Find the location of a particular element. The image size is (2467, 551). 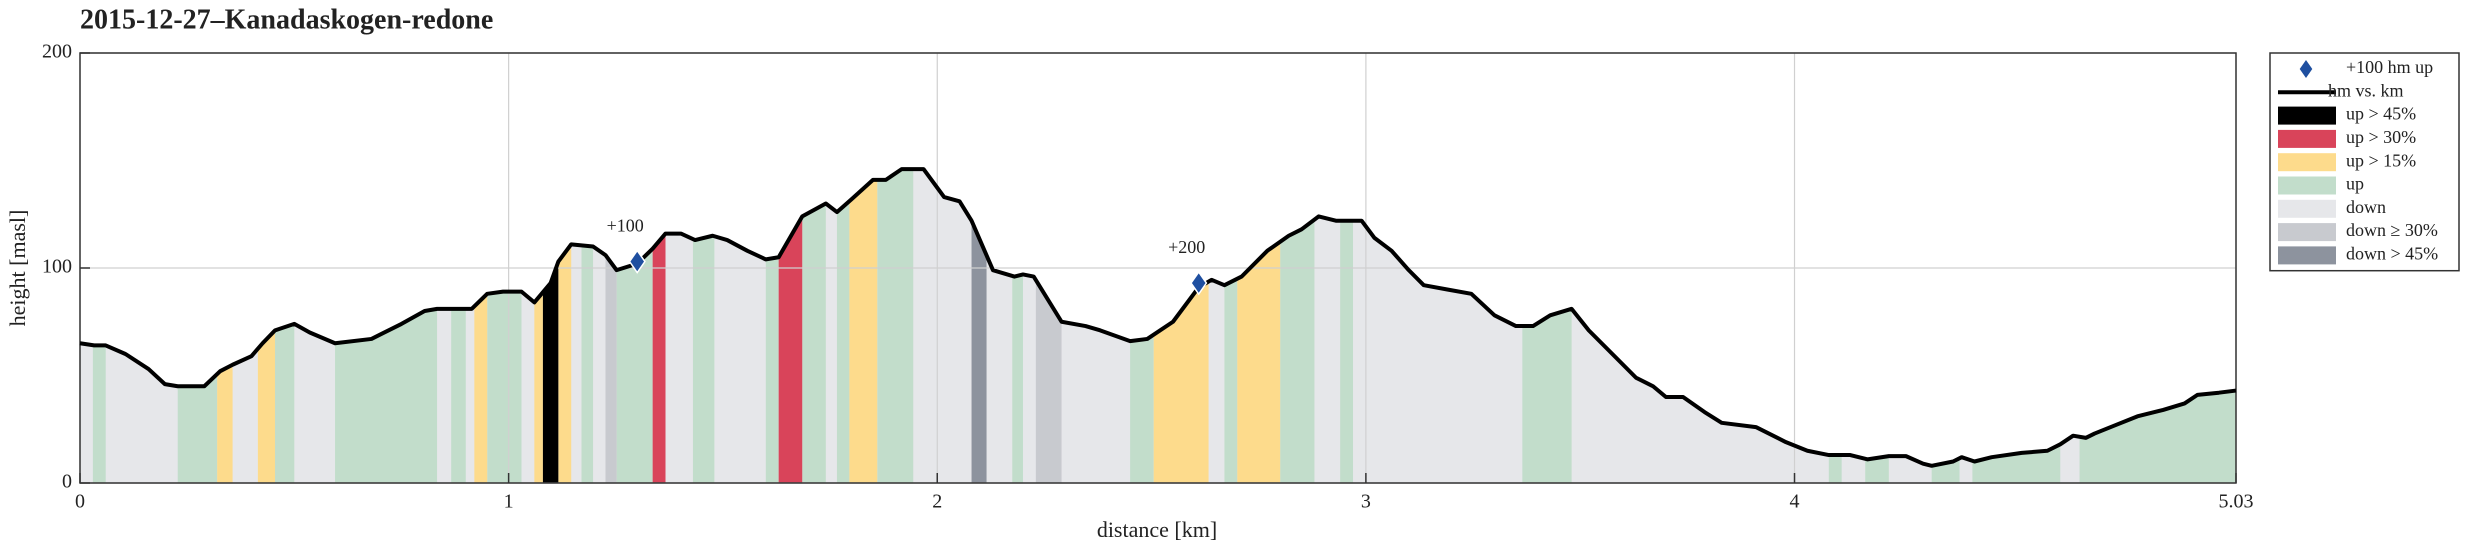

legend-label: down is located at coordinates (2366, 207).